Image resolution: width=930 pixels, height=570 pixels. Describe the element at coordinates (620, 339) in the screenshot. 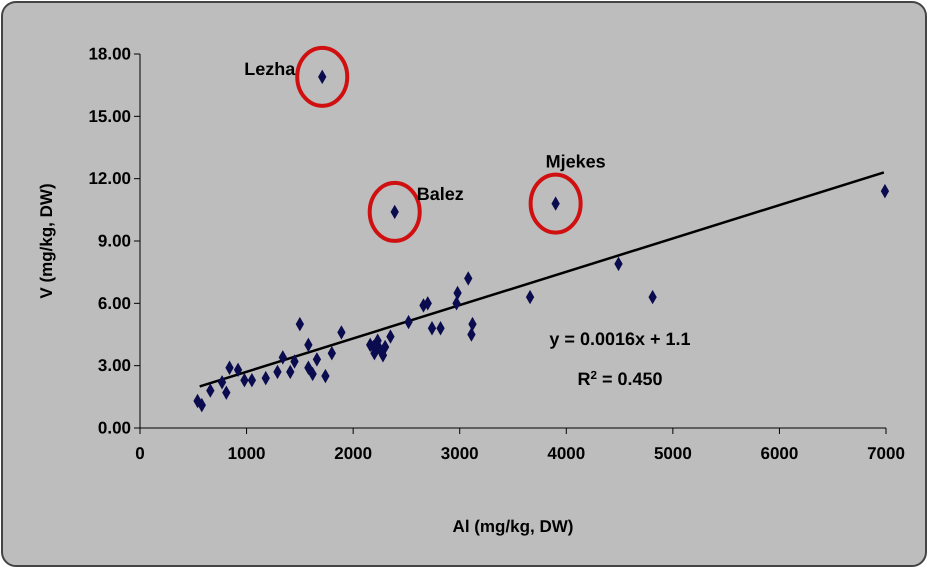

I see `annotation: y = 0.0016x + 1.1` at that location.